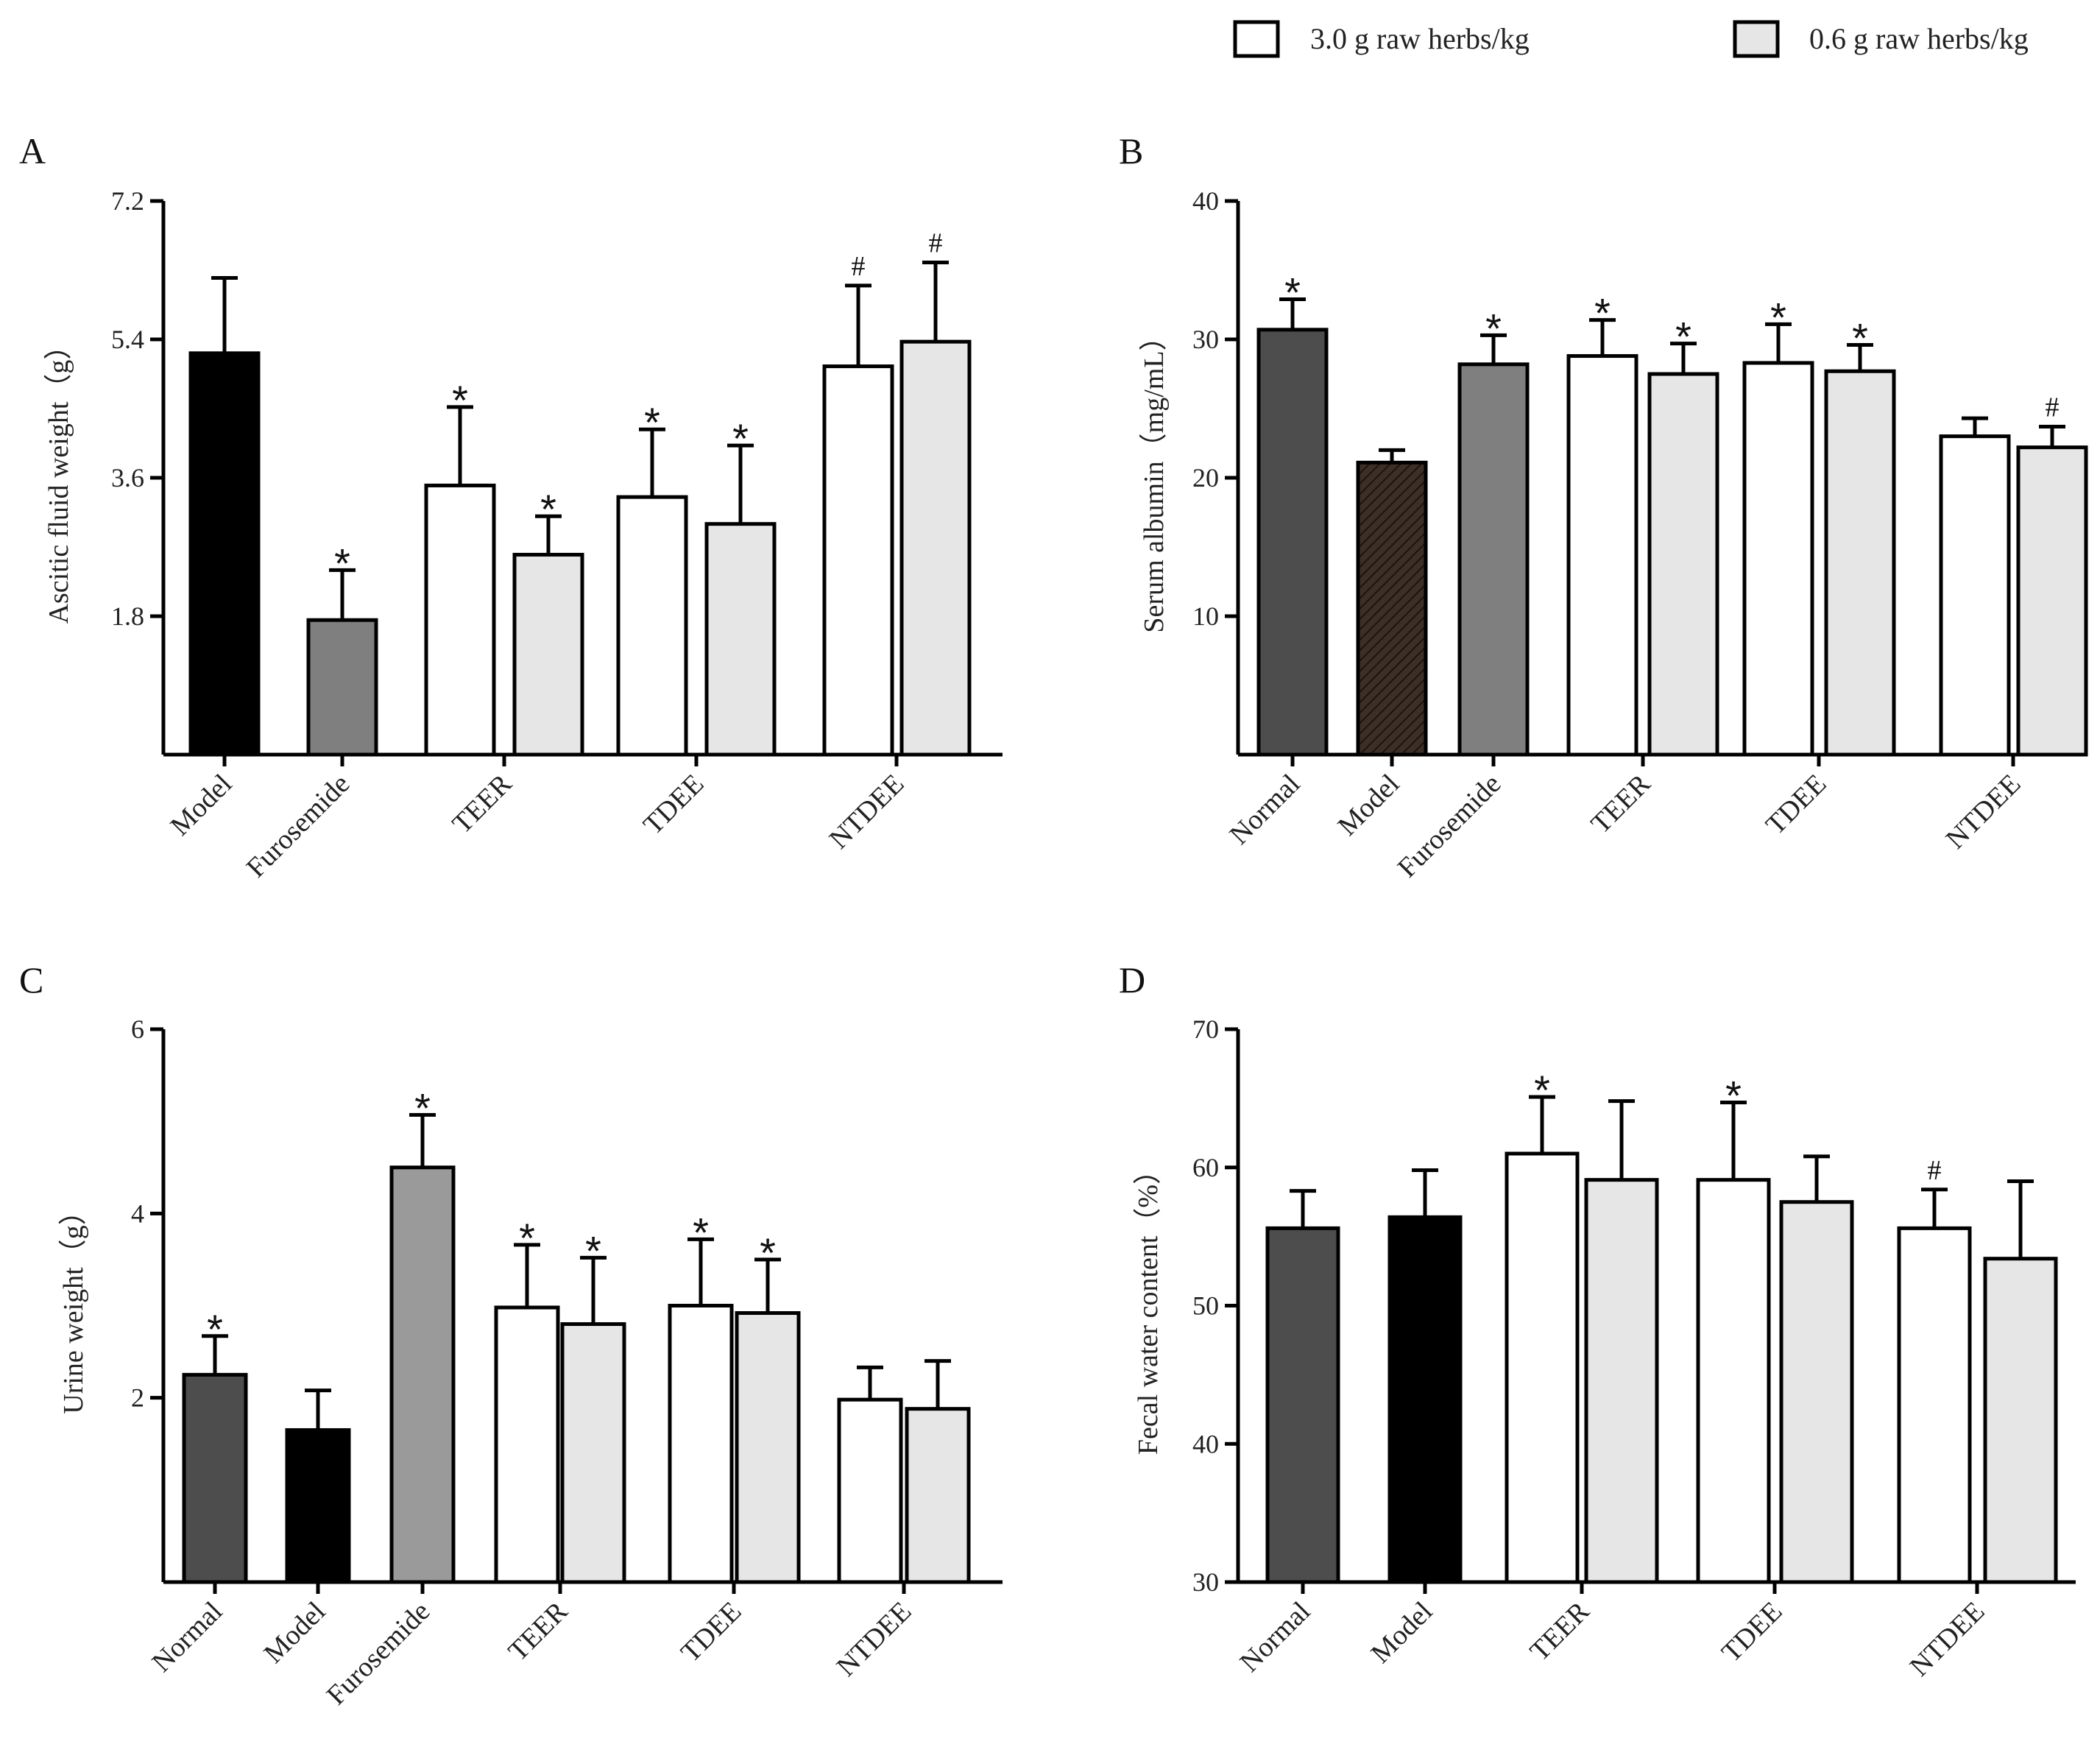 The height and width of the screenshot is (1747, 2100). What do you see at coordinates (127, 478) in the screenshot?
I see `y-tick-label: 3.6` at bounding box center [127, 478].